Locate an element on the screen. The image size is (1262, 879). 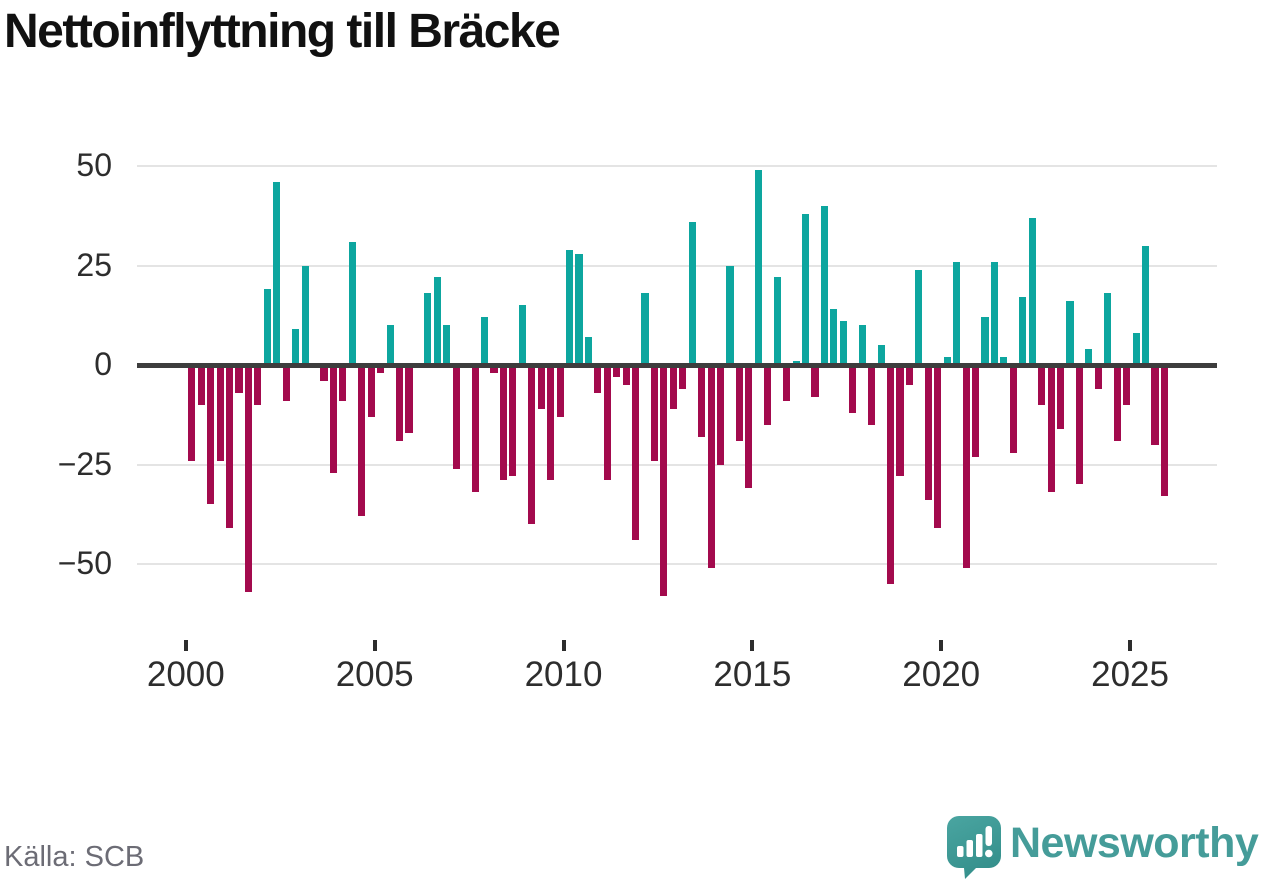
y-axis-tick-label: −50 is located at coordinates (84, 563).